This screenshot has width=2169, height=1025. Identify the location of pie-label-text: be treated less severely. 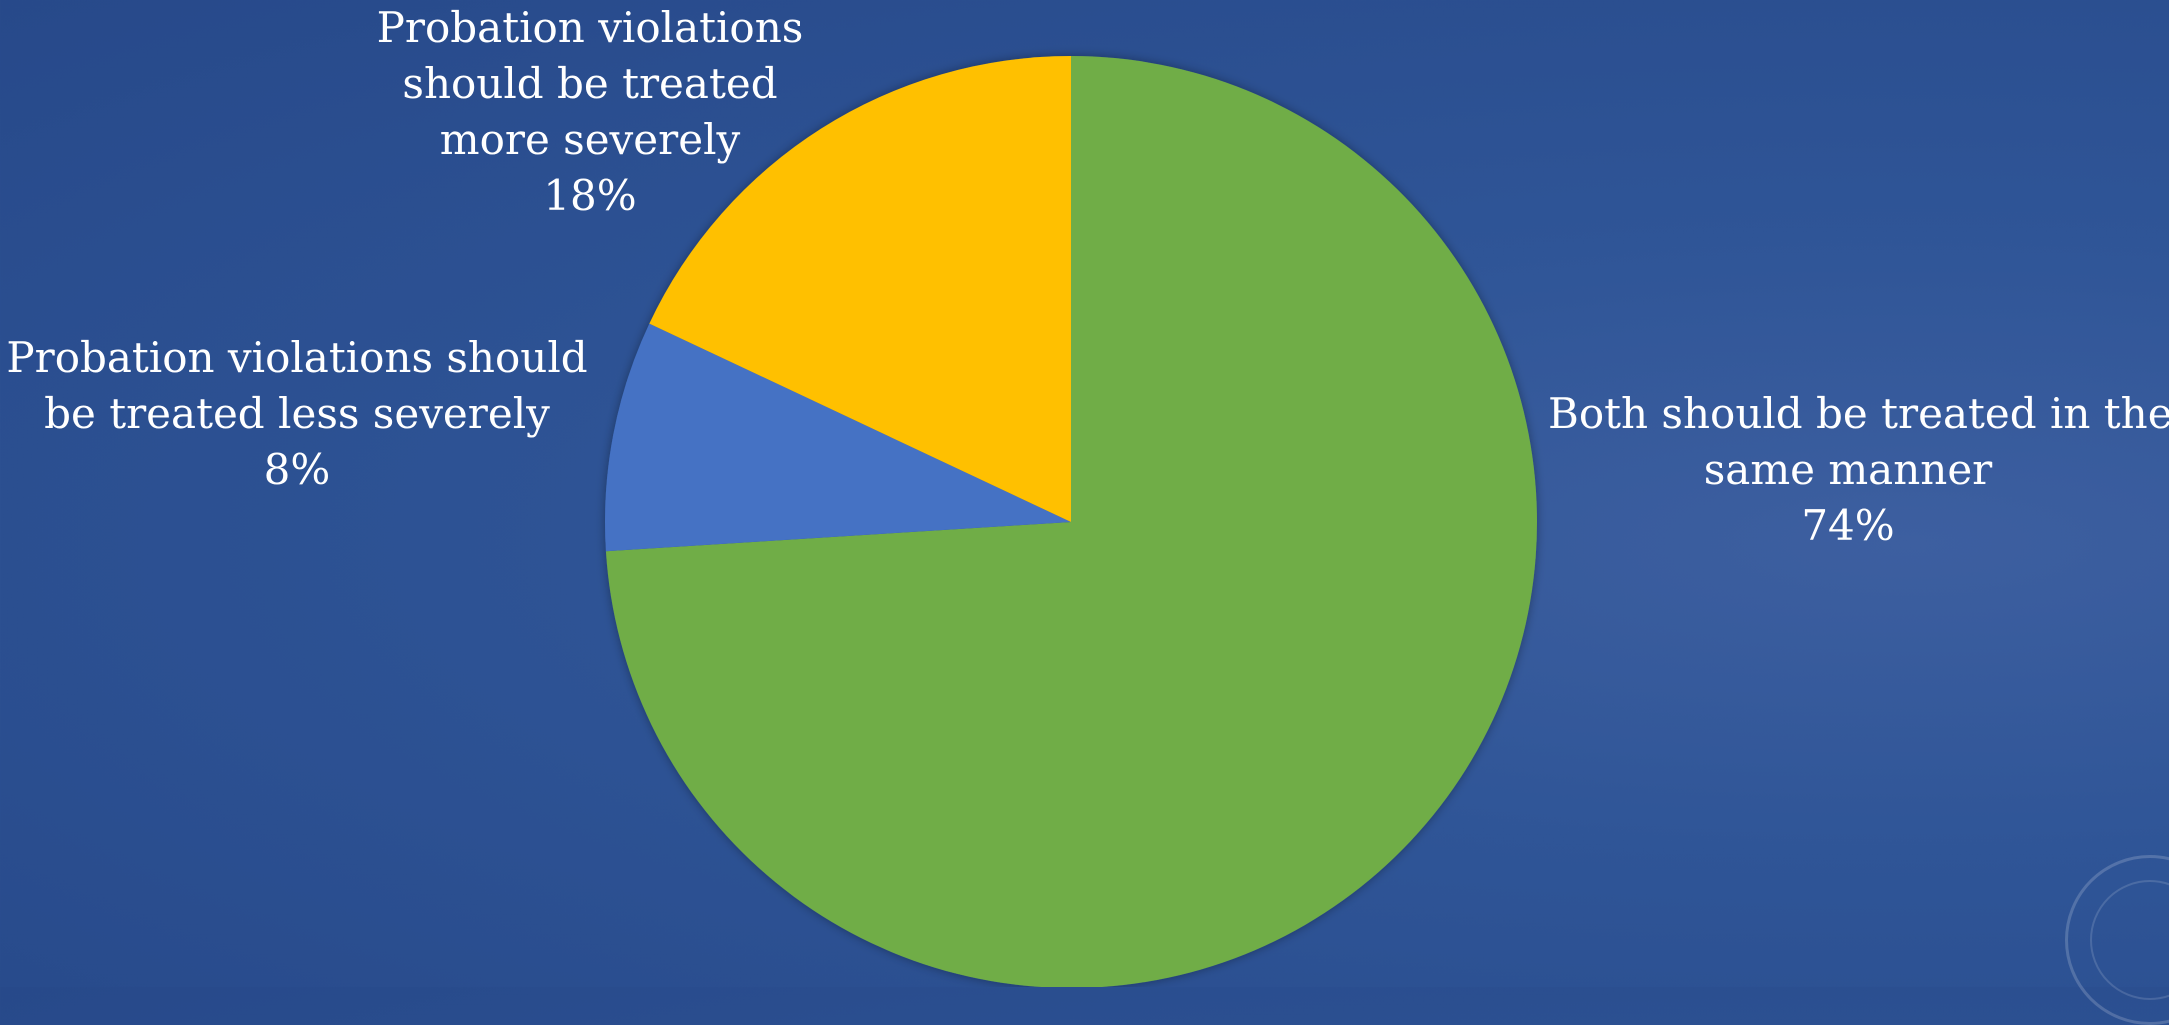
(297, 413).